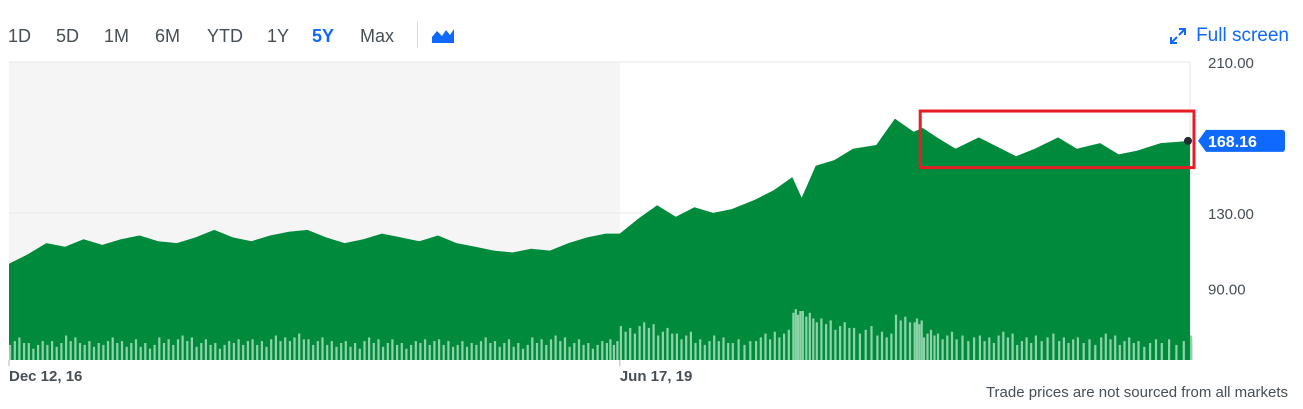 This screenshot has height=409, width=1303. I want to click on fullscreen-button: Full screen, so click(1228, 36).